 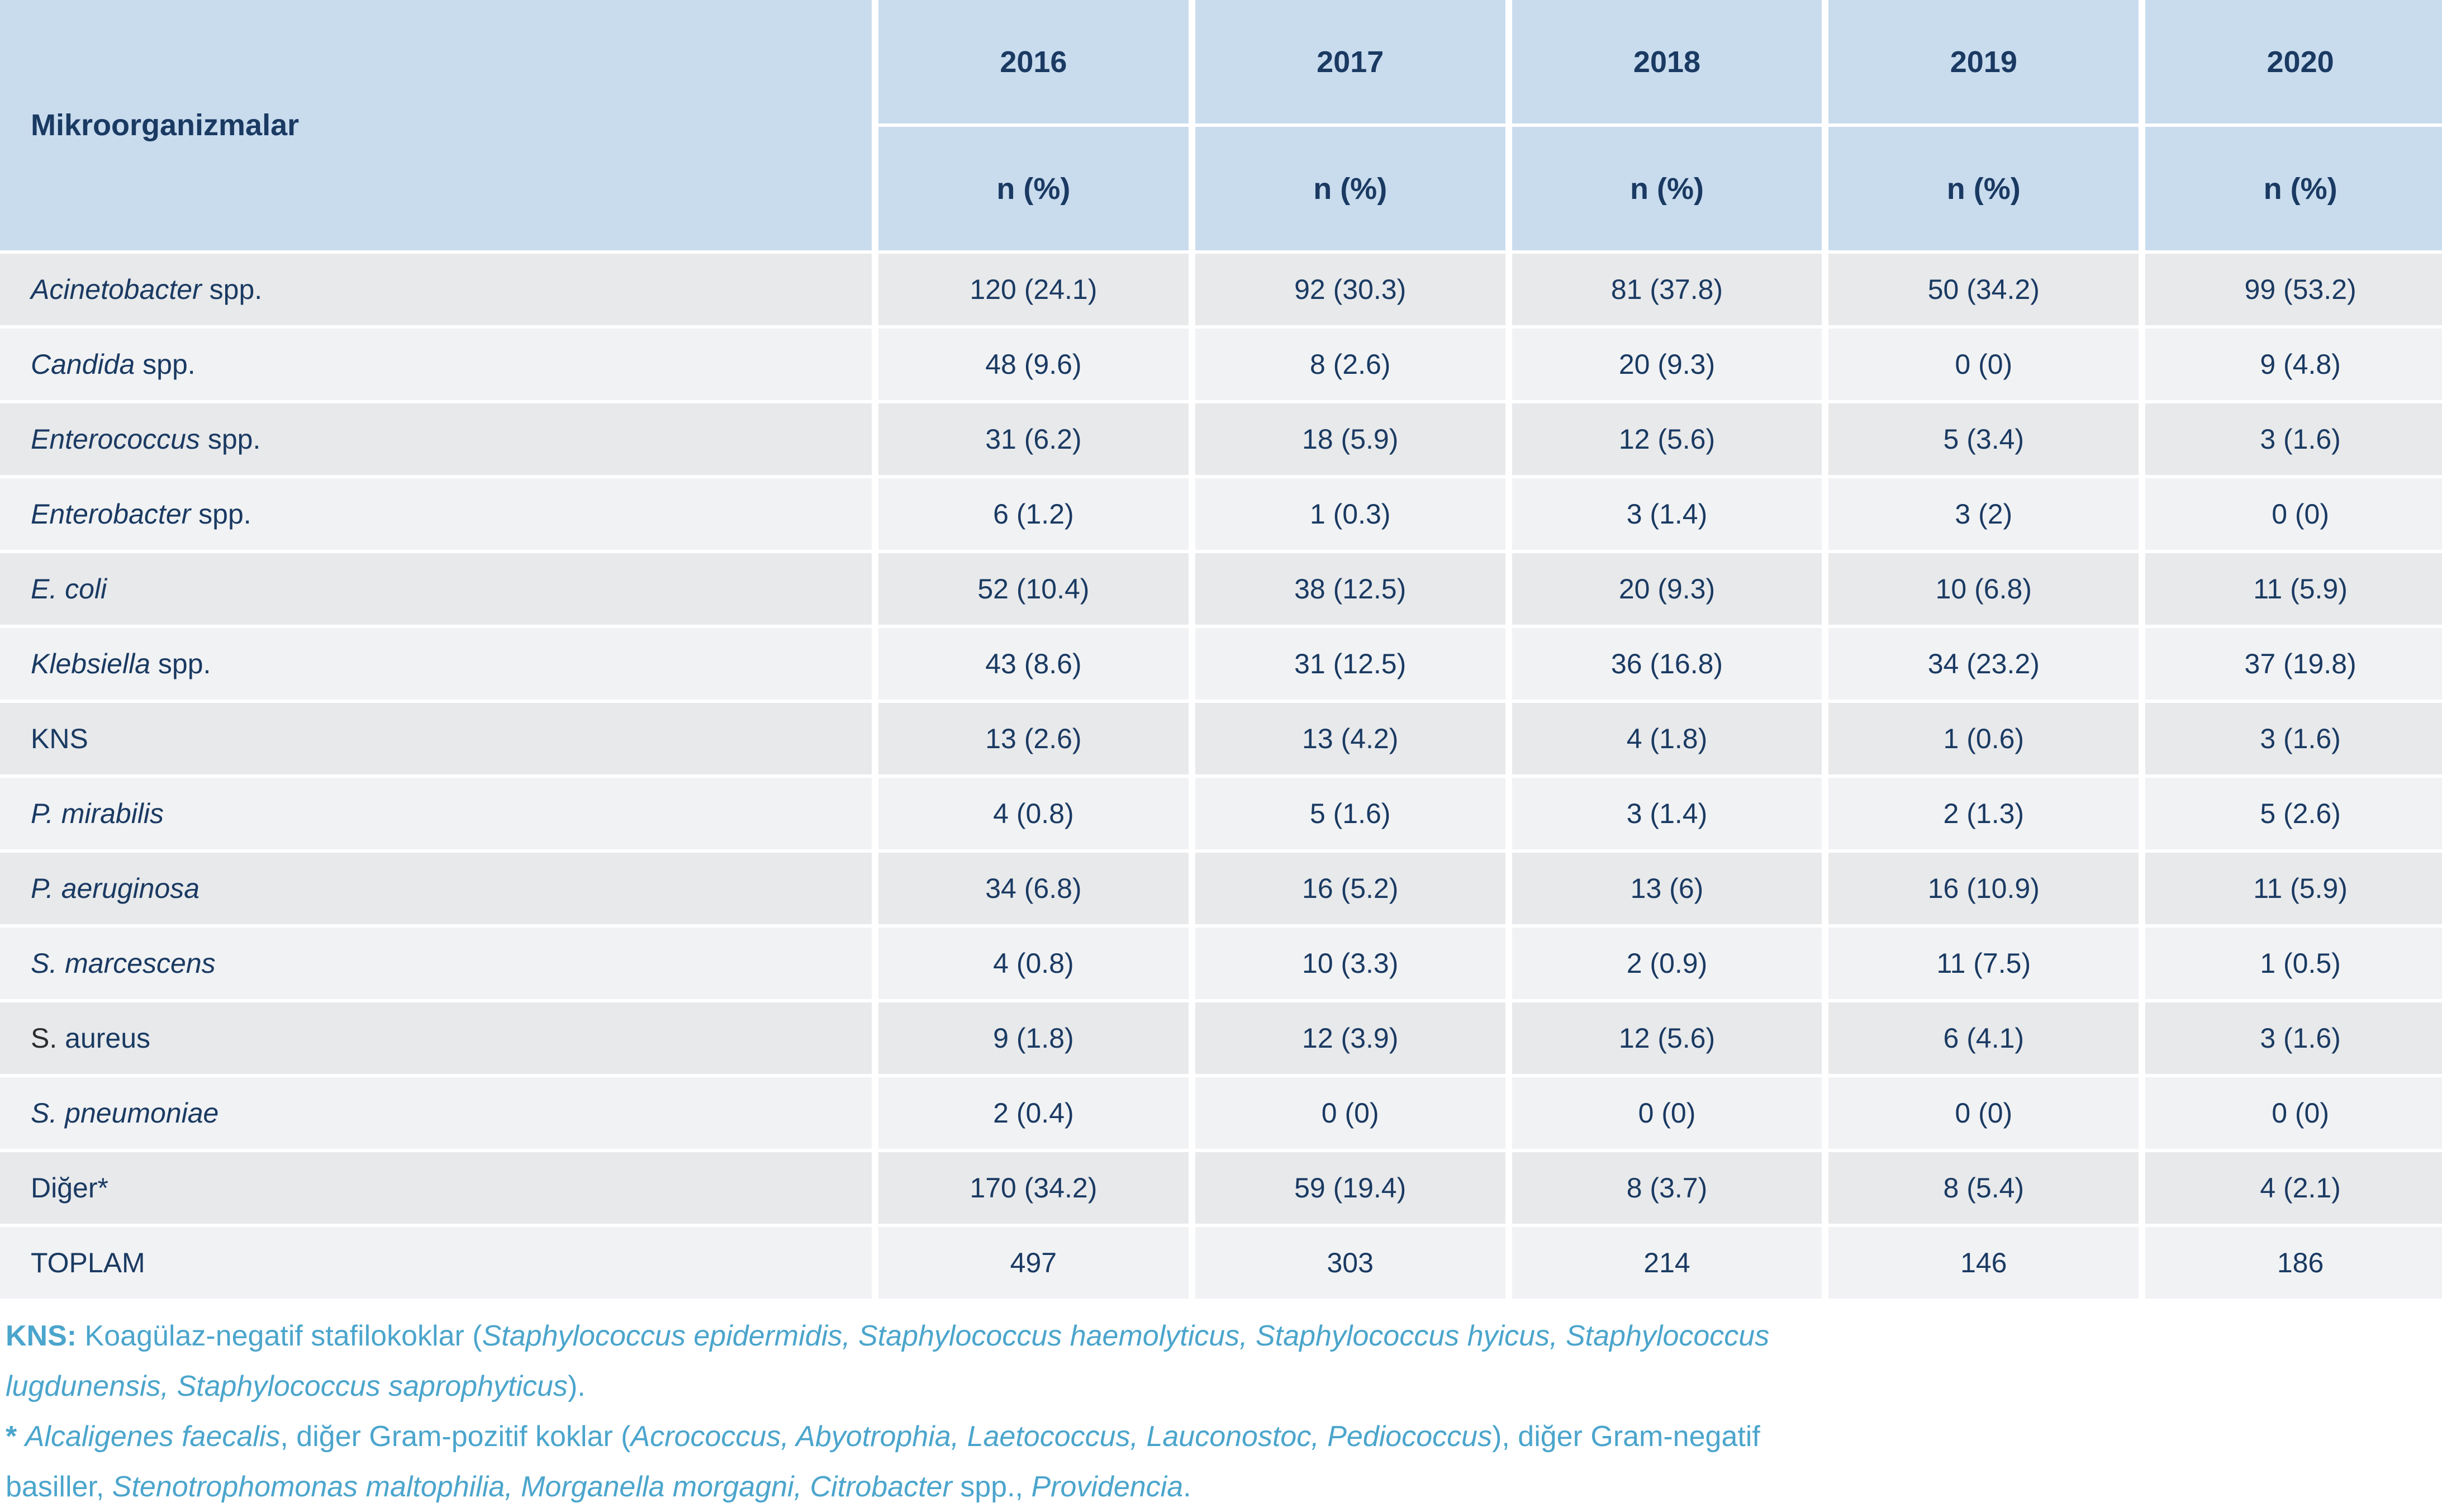 What do you see at coordinates (1984, 1263) in the screenshot?
I see `cell-value: 146` at bounding box center [1984, 1263].